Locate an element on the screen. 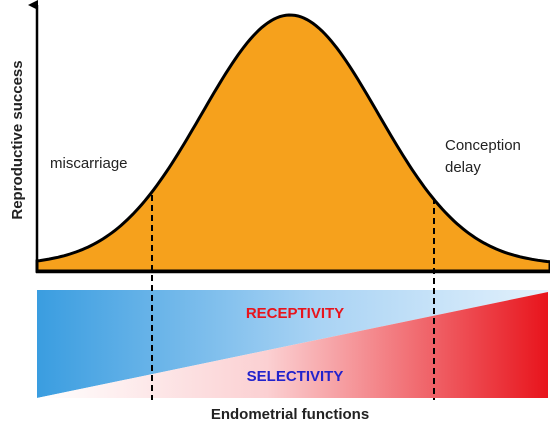 The height and width of the screenshot is (429, 550). upper-band-label: RECEPTIVITY is located at coordinates (295, 313).